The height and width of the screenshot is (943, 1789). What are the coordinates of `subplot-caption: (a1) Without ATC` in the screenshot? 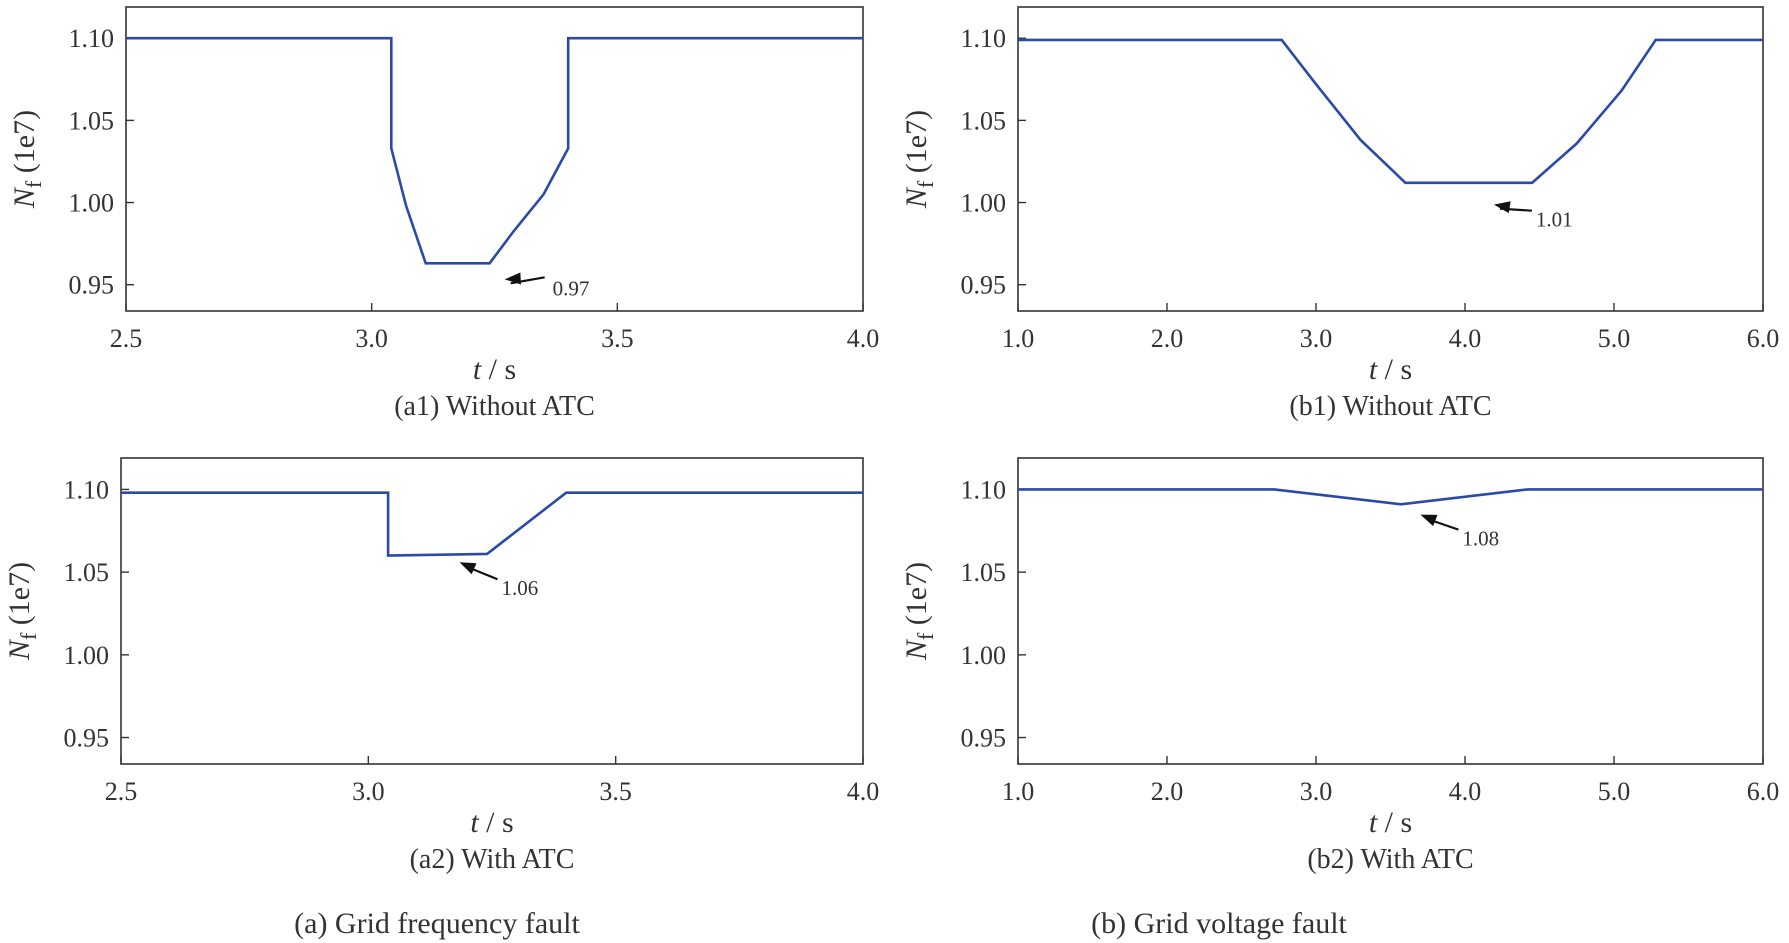 It's located at (494, 406).